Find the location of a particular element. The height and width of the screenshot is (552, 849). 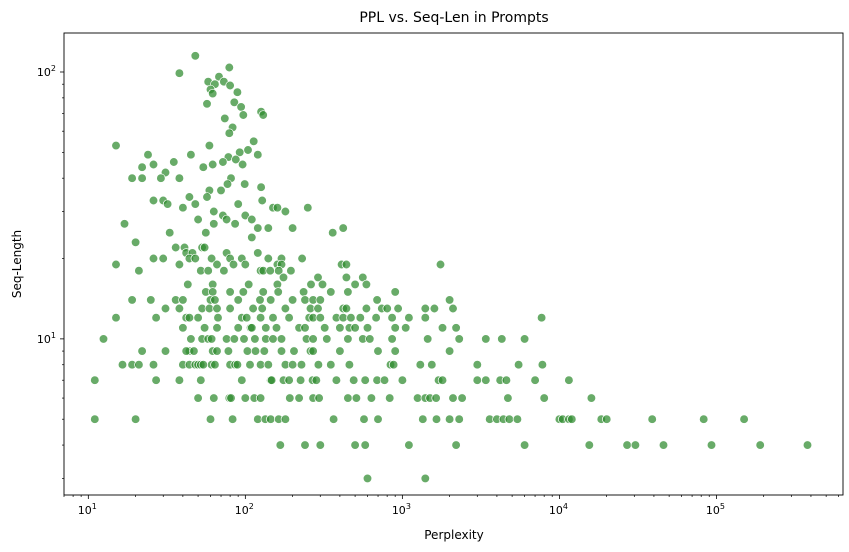

y-axis: 101 102 is located at coordinates (50, 271).